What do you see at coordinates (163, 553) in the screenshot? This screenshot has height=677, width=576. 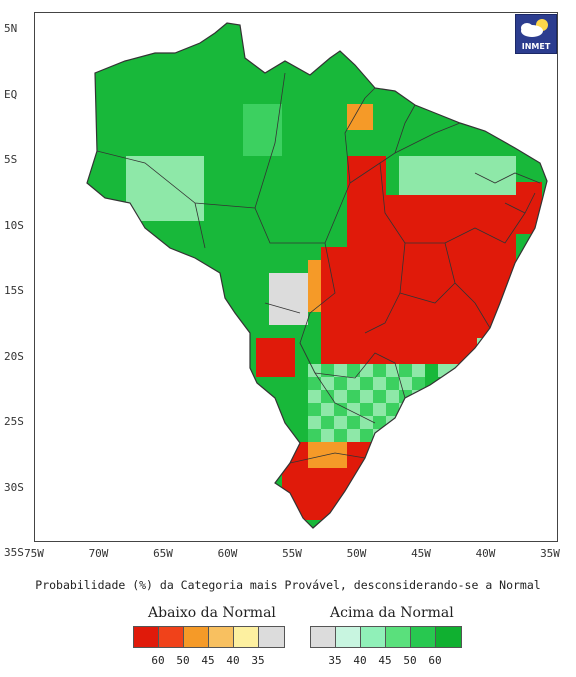 I see `longitude-label: 65W` at bounding box center [163, 553].